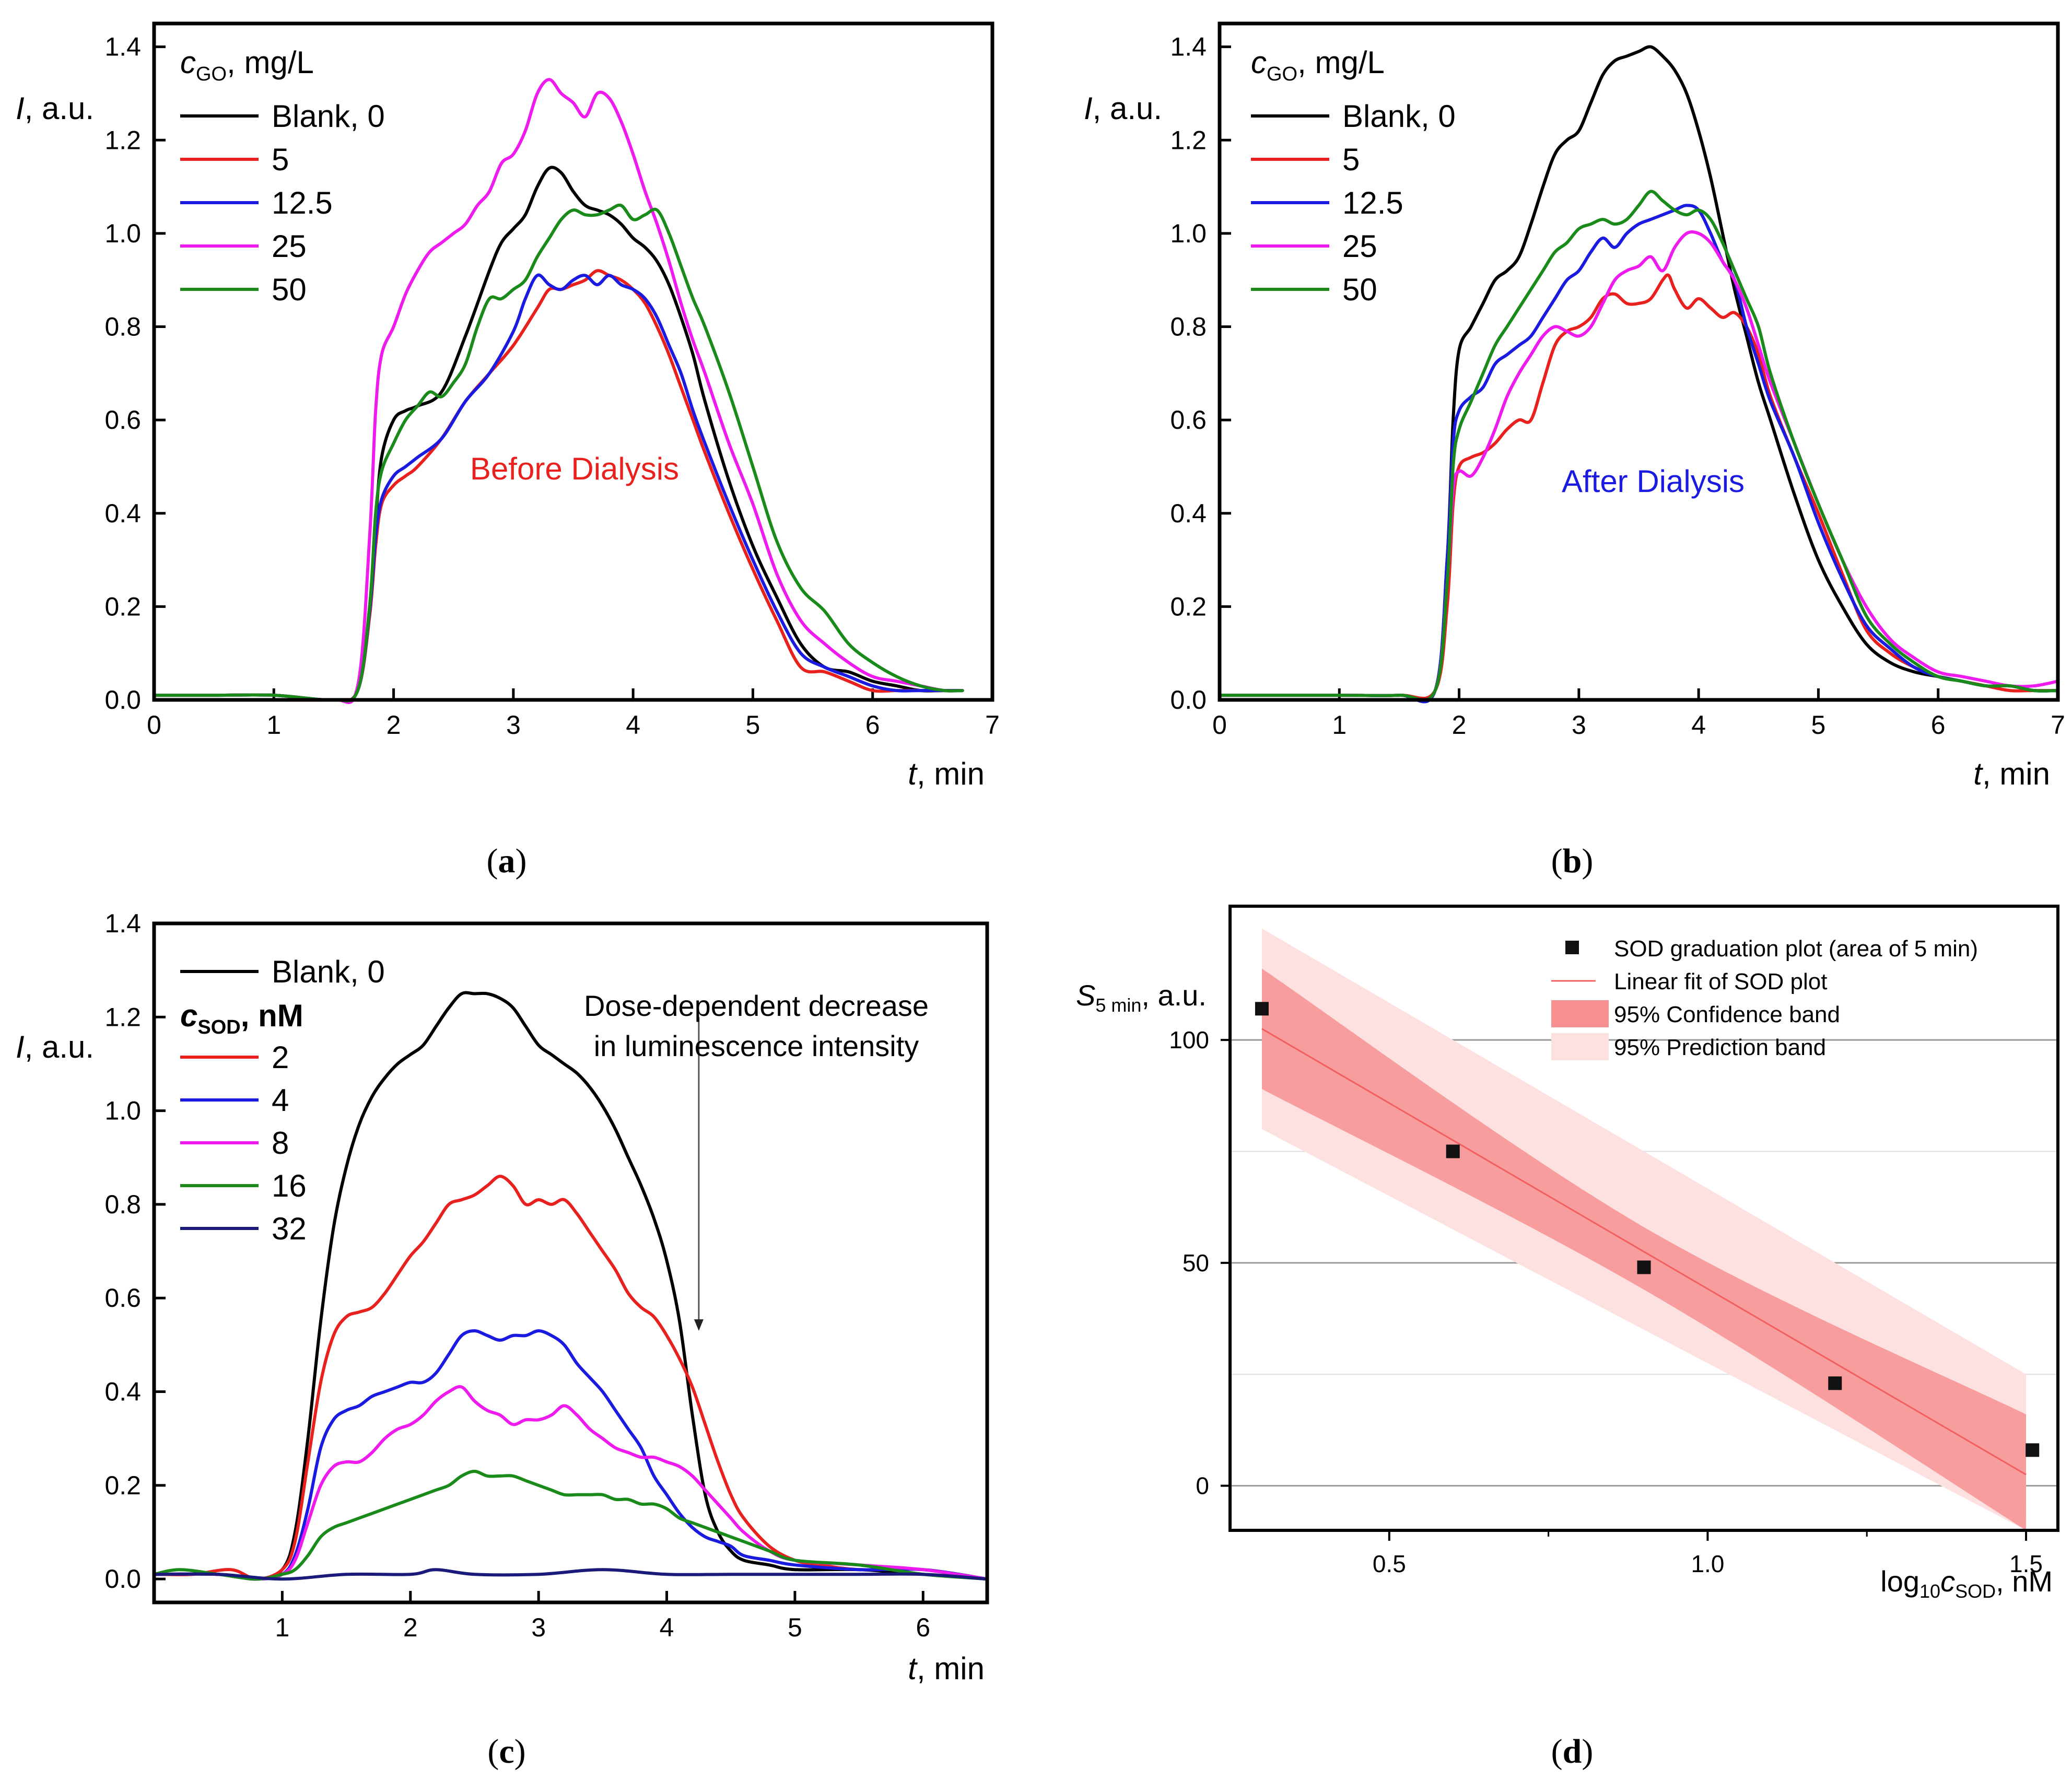 The image size is (2072, 1780). What do you see at coordinates (247, 65) in the screenshot?
I see `legend-title-a: cGO, mg/L` at bounding box center [247, 65].